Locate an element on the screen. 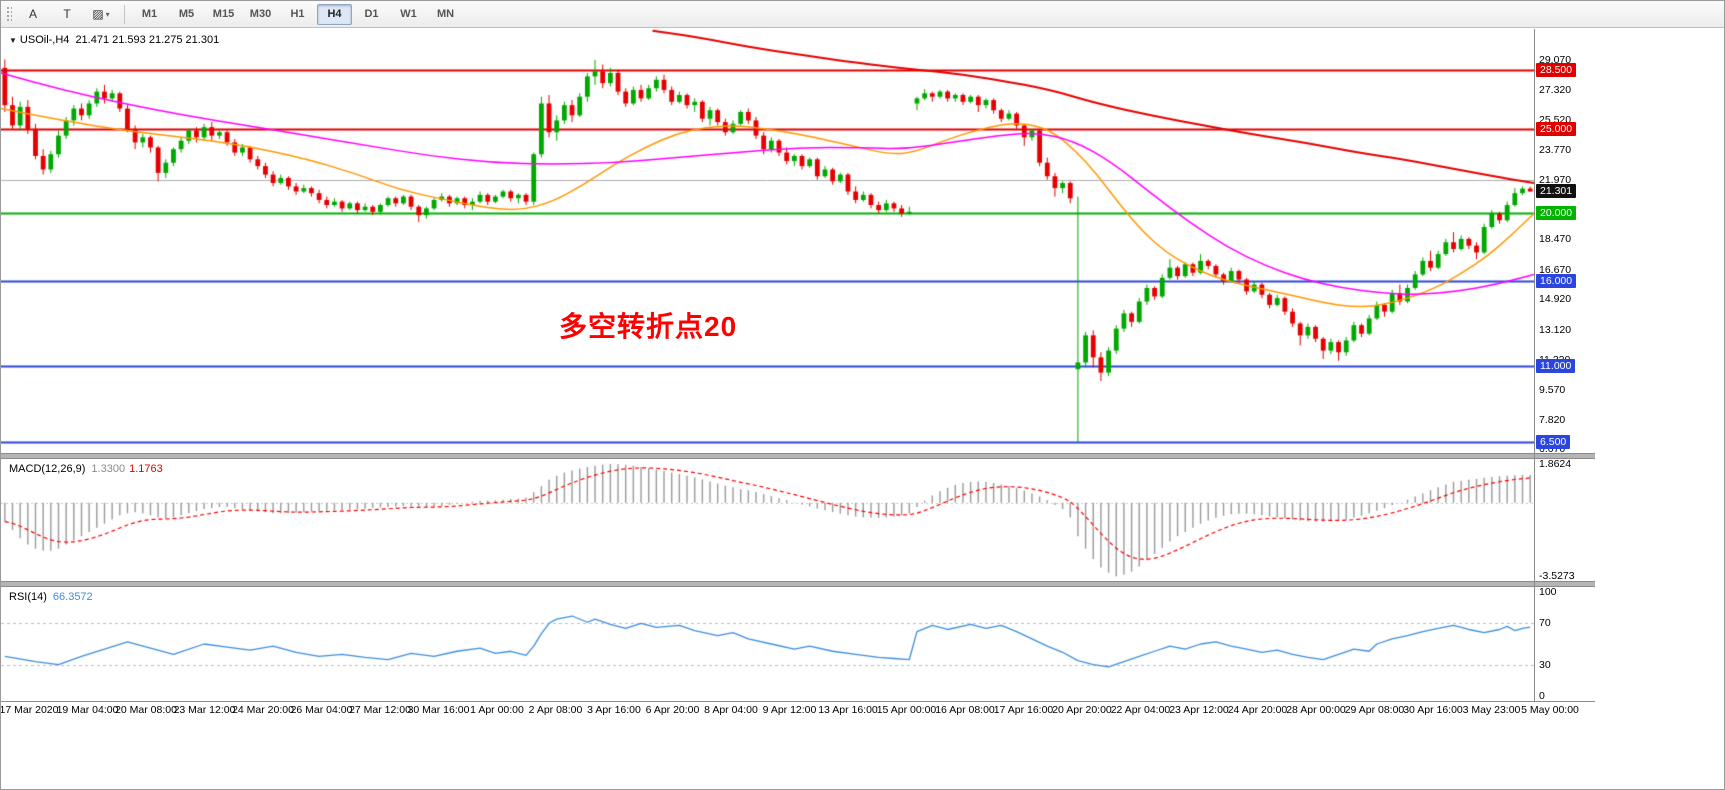  chevron-down-icon: ▾ is located at coordinates (107, 14).